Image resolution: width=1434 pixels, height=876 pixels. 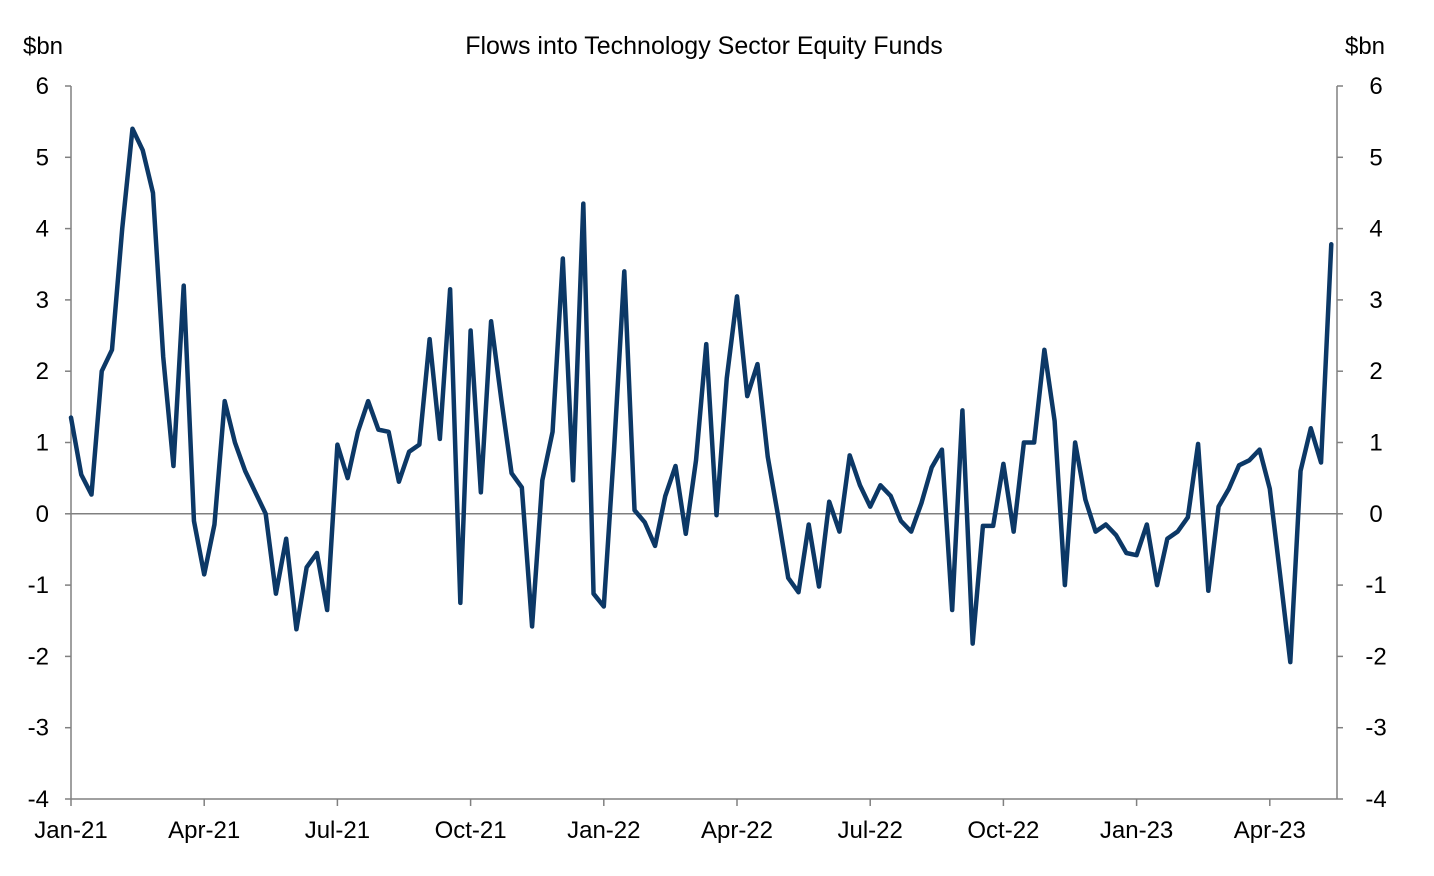 What do you see at coordinates (1375, 371) in the screenshot?
I see `right-y-tick-label: 2` at bounding box center [1375, 371].